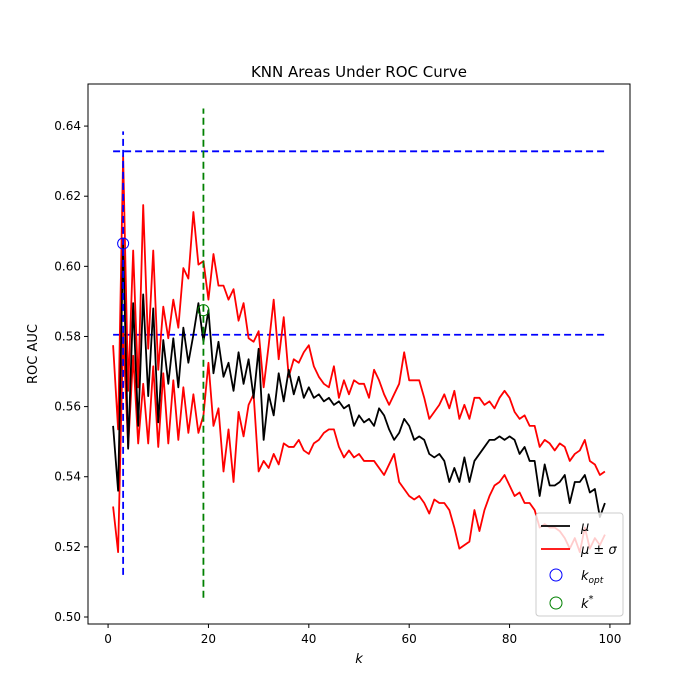 Image resolution: width=700 pixels, height=700 pixels. I want to click on legend-entry-band-label: μ ± σ, so click(598, 550).